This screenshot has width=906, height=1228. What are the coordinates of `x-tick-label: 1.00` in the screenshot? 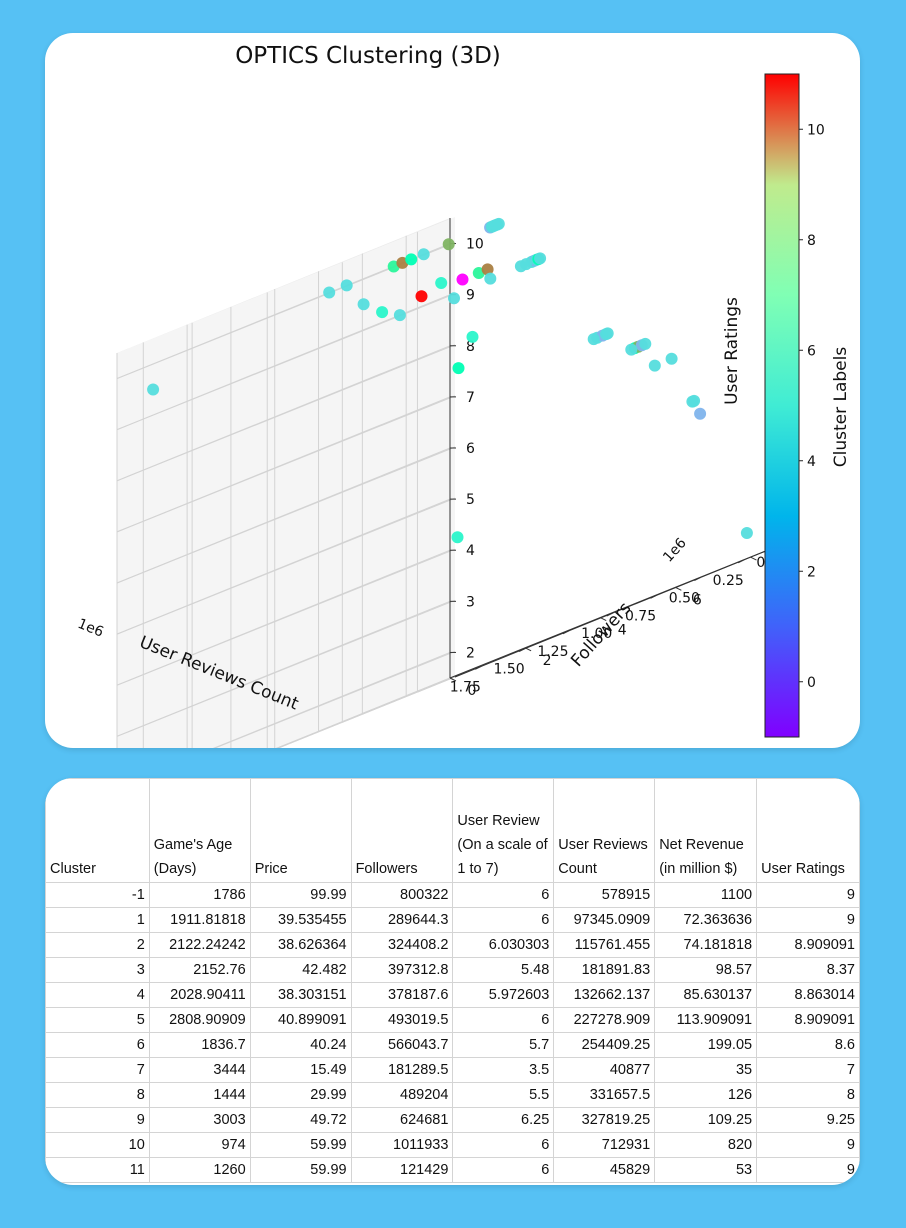 It's located at (596, 634).